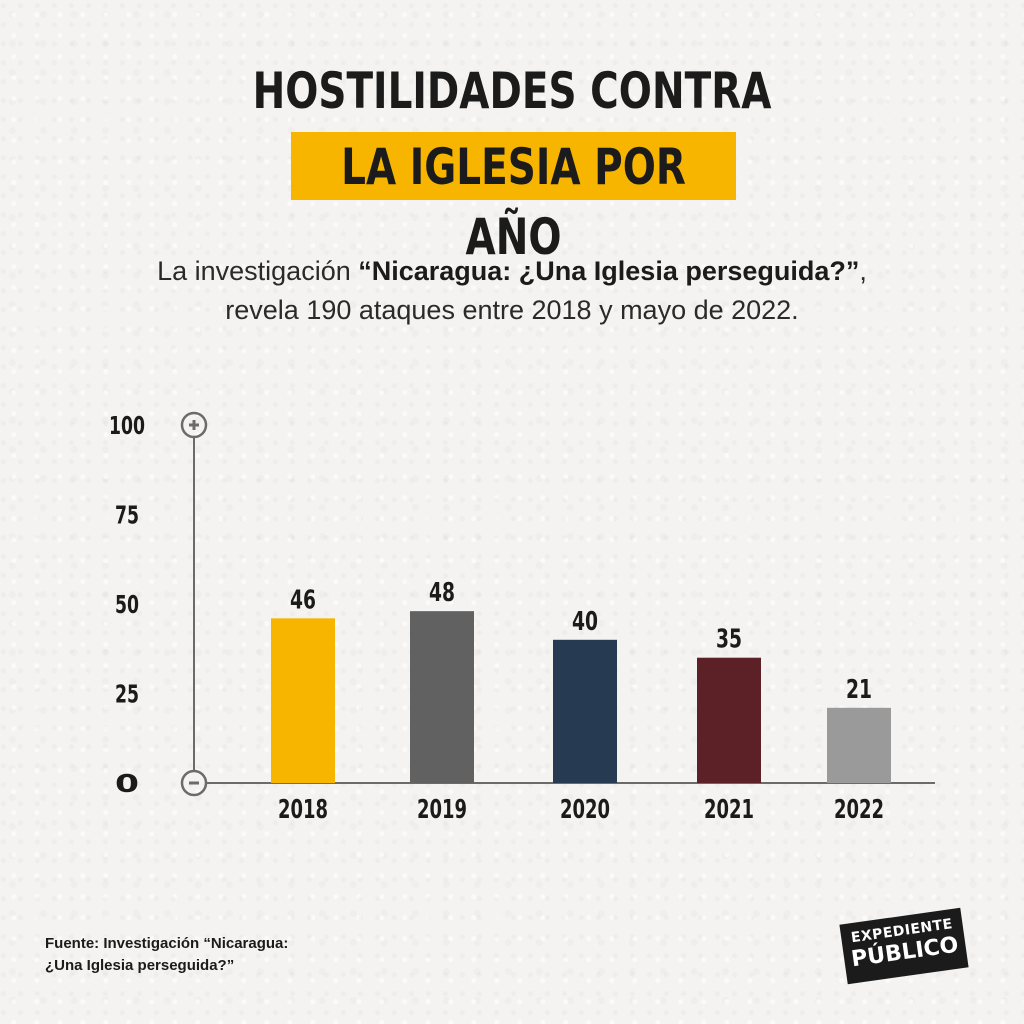  Describe the element at coordinates (513, 202) in the screenshot. I see `title-line-2: LA IGLESIA POR AÑO` at that location.